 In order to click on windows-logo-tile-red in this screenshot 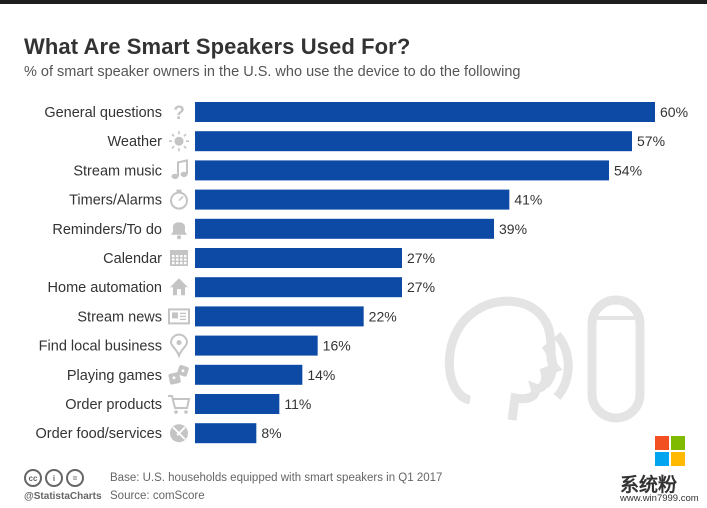, I will do `click(662, 443)`.